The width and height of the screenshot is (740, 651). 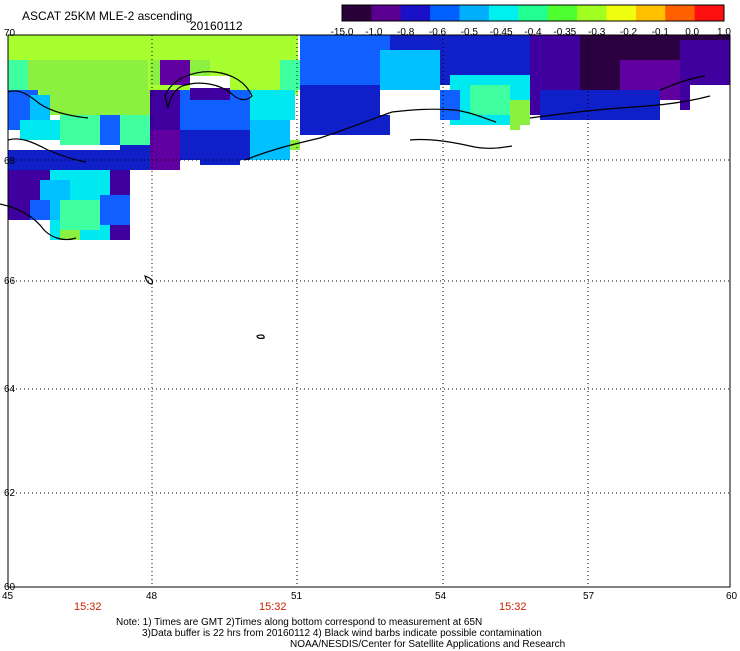 What do you see at coordinates (10, 281) in the screenshot?
I see `lat-label: 66` at bounding box center [10, 281].